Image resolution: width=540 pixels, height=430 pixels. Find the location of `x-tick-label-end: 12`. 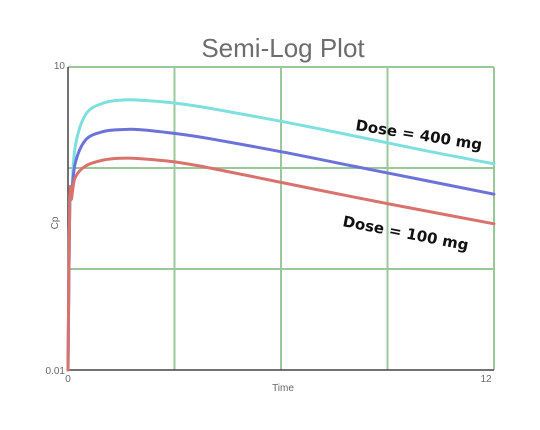

x-tick-label-end: 12 is located at coordinates (486, 379).